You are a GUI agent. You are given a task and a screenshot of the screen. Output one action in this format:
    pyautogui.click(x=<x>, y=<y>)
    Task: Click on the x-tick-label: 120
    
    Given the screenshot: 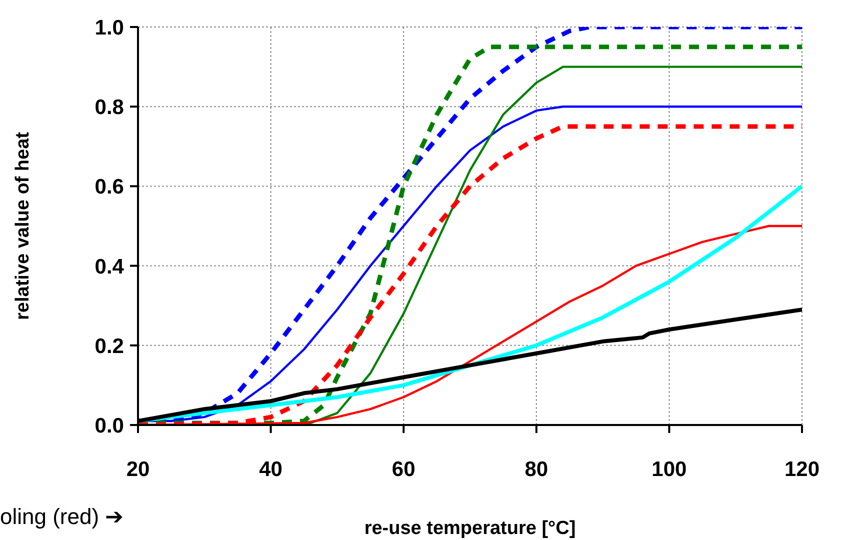 What is the action you would take?
    pyautogui.click(x=802, y=469)
    